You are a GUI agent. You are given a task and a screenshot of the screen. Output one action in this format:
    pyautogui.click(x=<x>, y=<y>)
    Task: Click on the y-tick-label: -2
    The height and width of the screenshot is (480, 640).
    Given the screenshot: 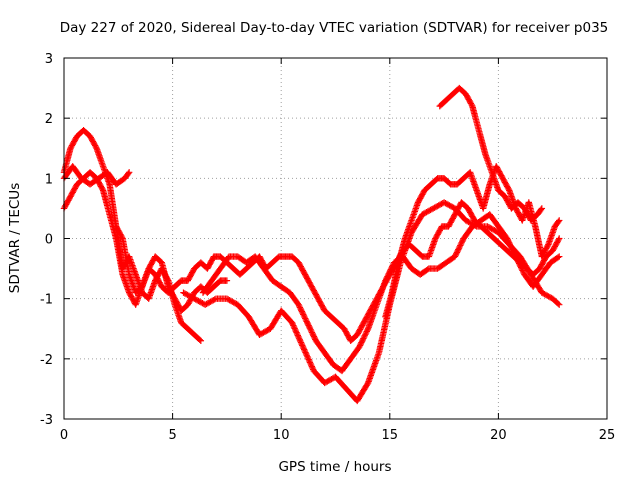 What is the action you would take?
    pyautogui.click(x=46, y=360)
    